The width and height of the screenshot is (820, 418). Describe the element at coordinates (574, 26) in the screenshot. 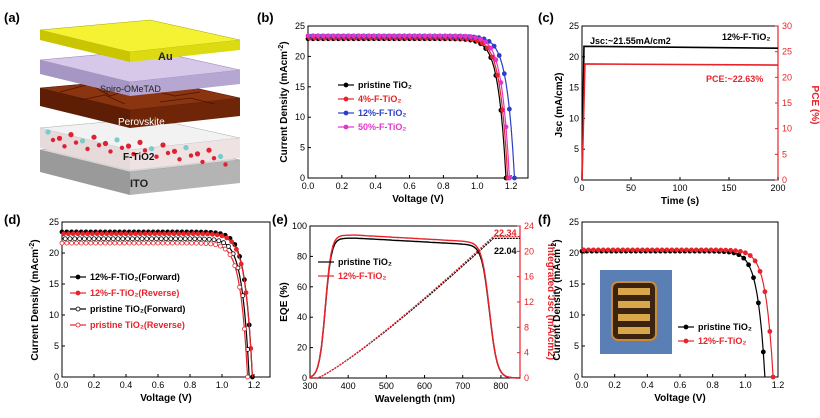

I see `c-y-tick-label: 25` at that location.